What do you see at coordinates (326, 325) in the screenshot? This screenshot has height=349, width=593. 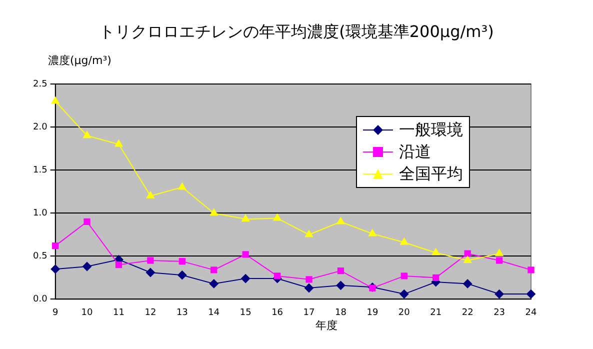 I see `x-axis-title: 年度` at bounding box center [326, 325].